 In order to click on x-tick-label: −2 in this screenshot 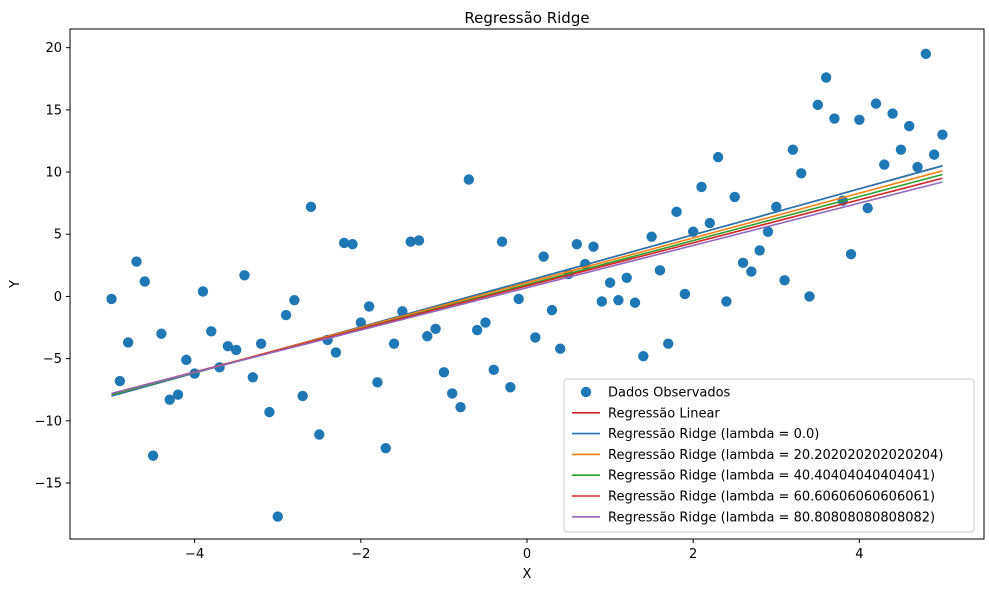, I will do `click(360, 554)`.